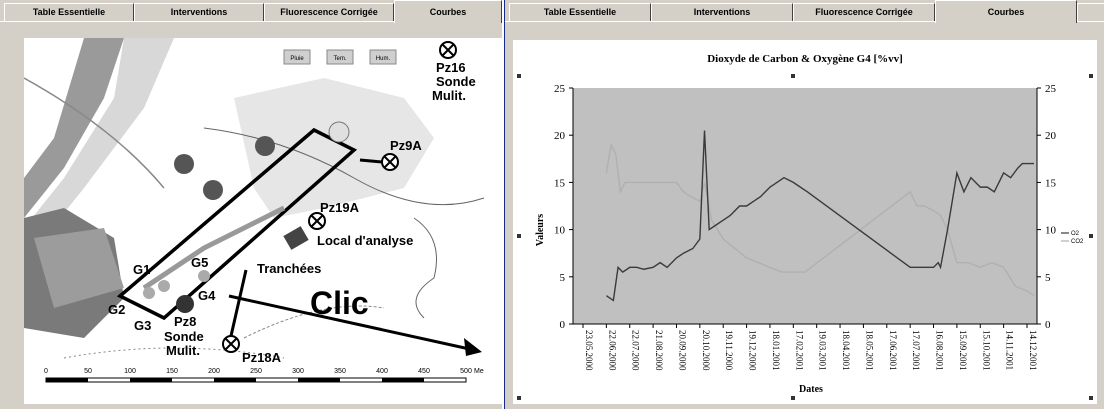  I want to click on pz8-point, so click(185, 304).